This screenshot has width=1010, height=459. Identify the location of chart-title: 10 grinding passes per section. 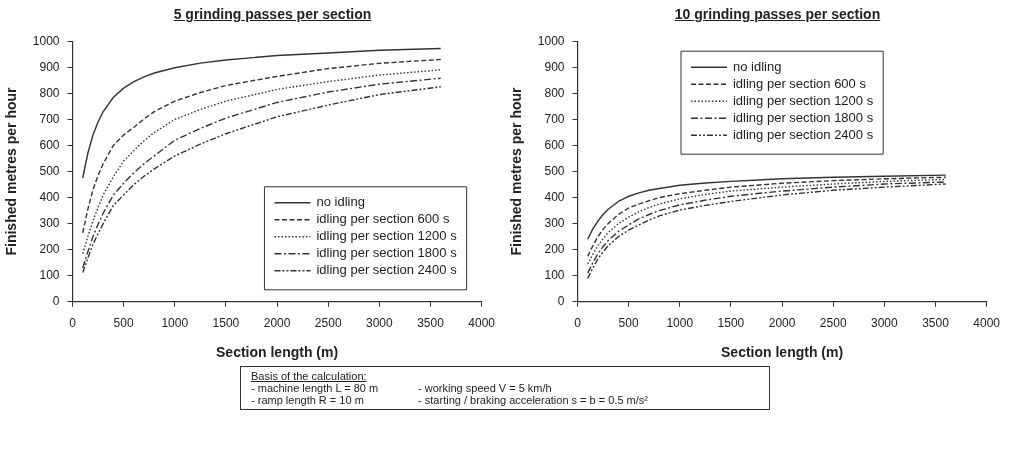
(777, 14).